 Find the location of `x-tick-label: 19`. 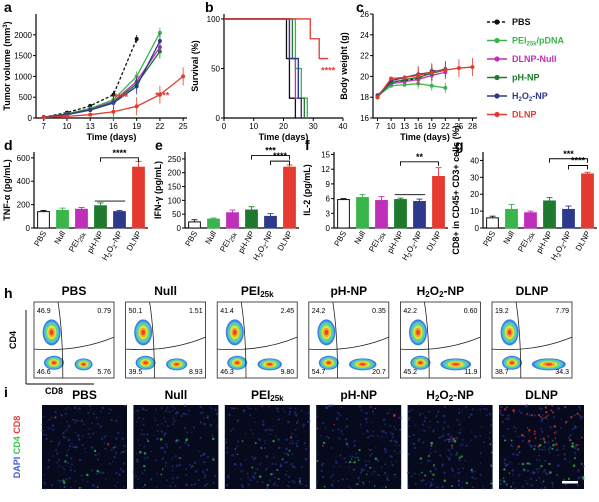

x-tick-label: 19 is located at coordinates (136, 126).